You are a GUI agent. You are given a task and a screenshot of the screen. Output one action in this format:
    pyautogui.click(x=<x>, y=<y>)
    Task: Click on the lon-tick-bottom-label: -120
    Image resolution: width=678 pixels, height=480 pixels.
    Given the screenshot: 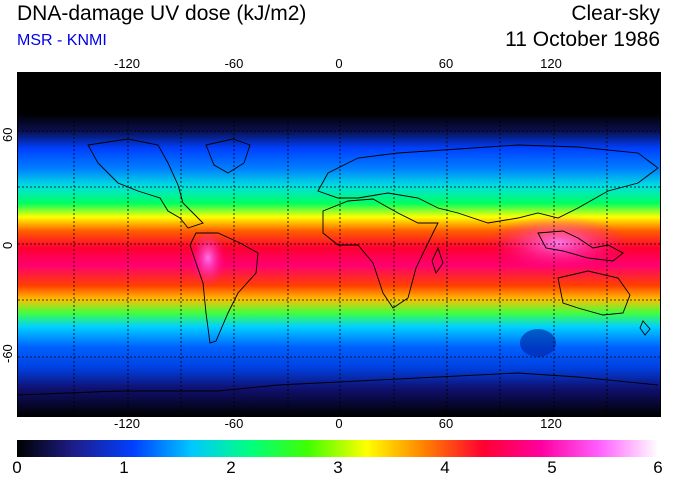 What is the action you would take?
    pyautogui.click(x=127, y=423)
    